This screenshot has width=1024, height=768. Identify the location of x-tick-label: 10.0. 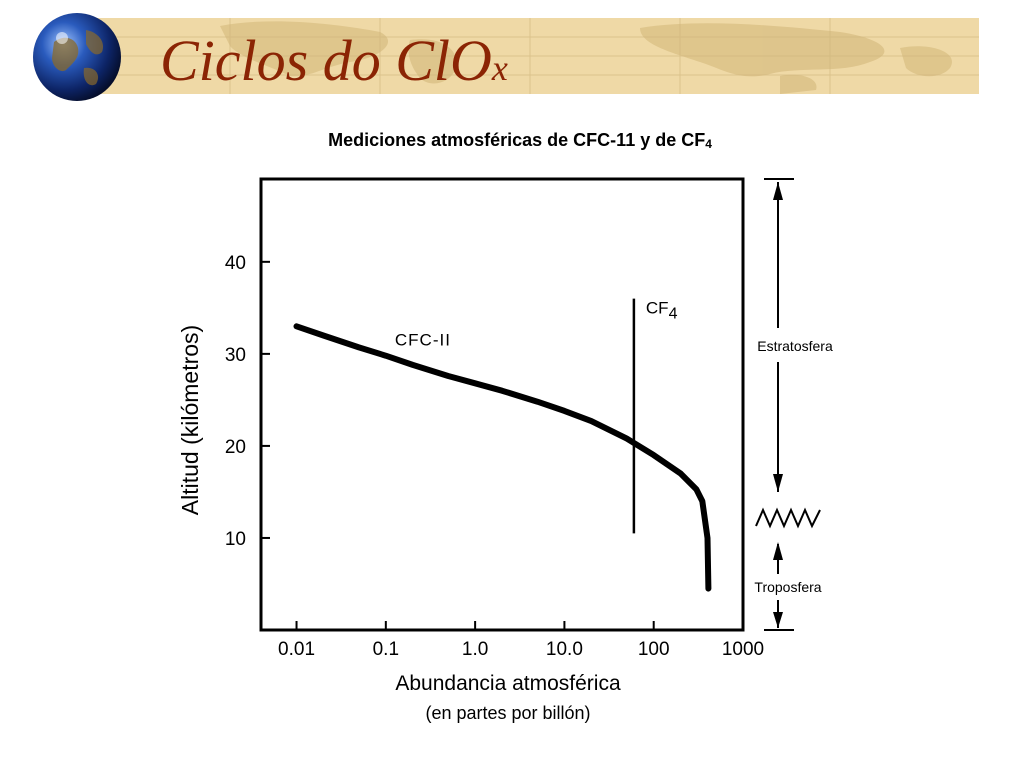
(564, 649).